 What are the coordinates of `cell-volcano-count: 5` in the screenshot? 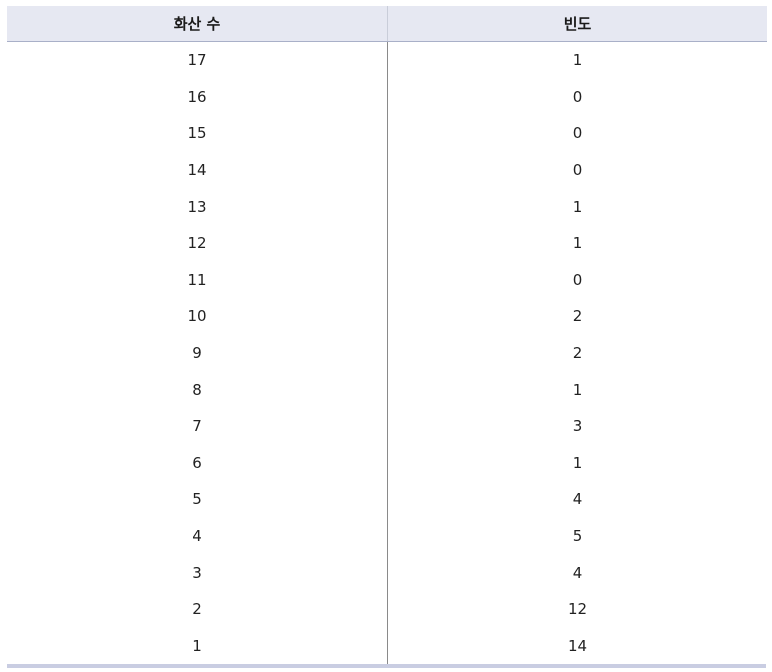 It's located at (197, 499).